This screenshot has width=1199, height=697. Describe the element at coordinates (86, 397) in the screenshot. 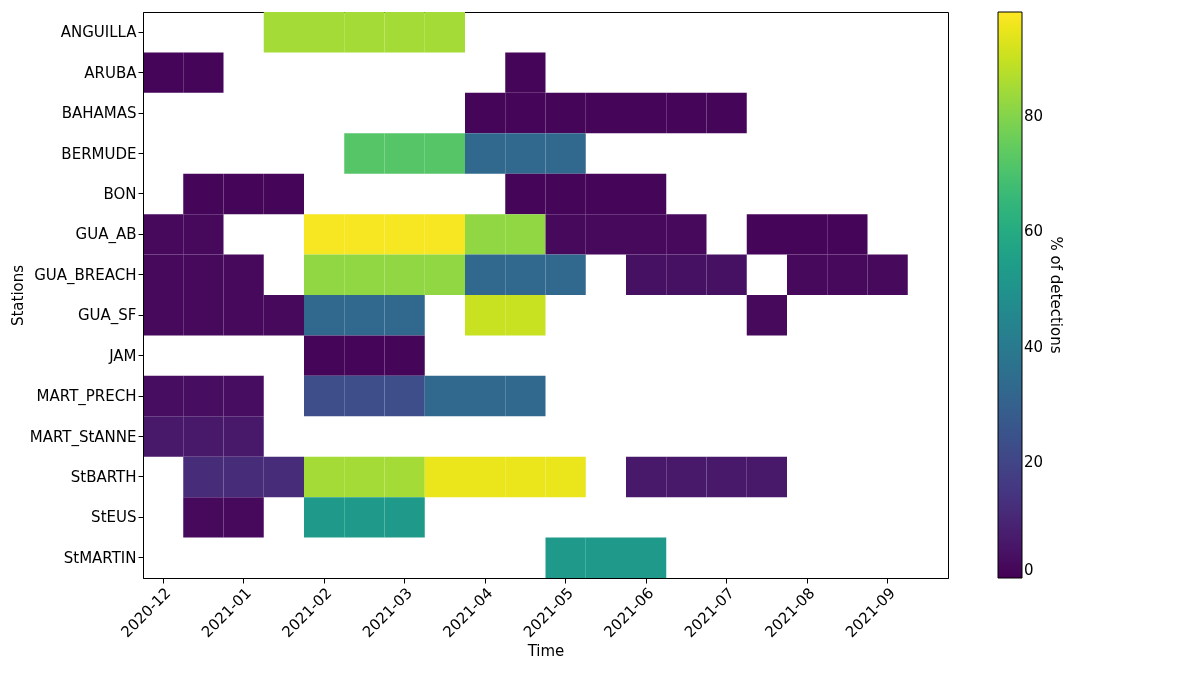

I see `y-tick-label: MART_PRECH` at that location.